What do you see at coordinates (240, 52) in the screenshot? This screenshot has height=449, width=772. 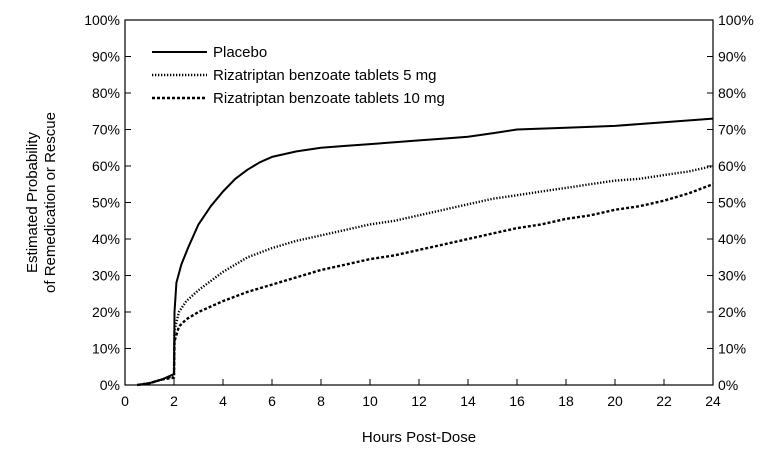 I see `legend-label: Placebo` at bounding box center [240, 52].